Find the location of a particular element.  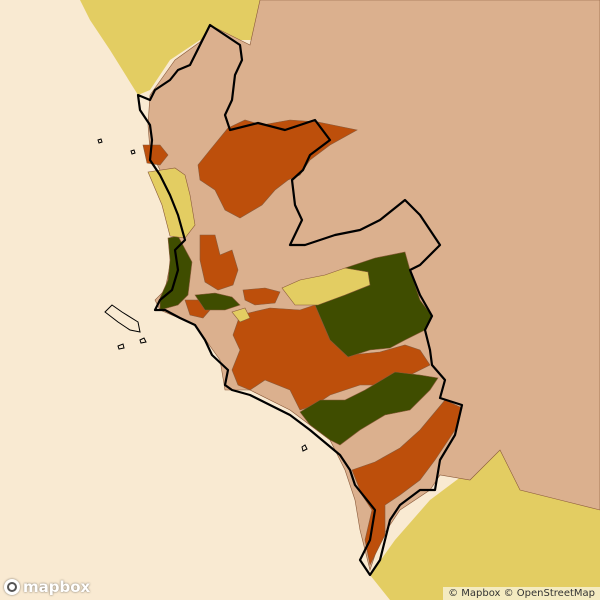

mapbox-logo-text: mapbox is located at coordinates (57, 587).